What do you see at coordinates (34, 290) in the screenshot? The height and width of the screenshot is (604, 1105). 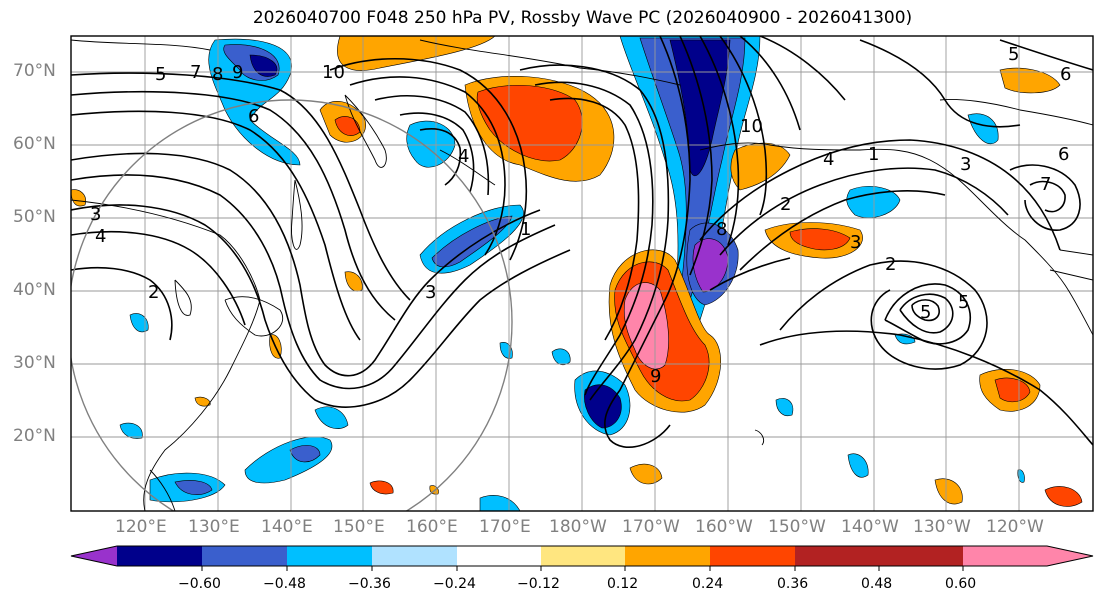 I see `lat-label: 40°N` at bounding box center [34, 290].